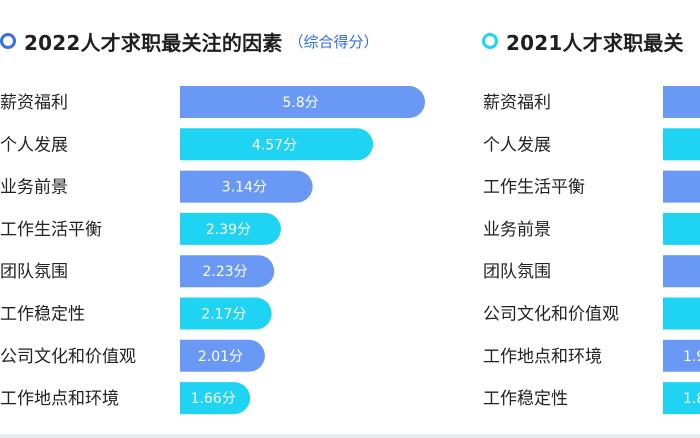  I want to click on chart-2022-title: 2022人才求职最关注的因素, so click(153, 42).